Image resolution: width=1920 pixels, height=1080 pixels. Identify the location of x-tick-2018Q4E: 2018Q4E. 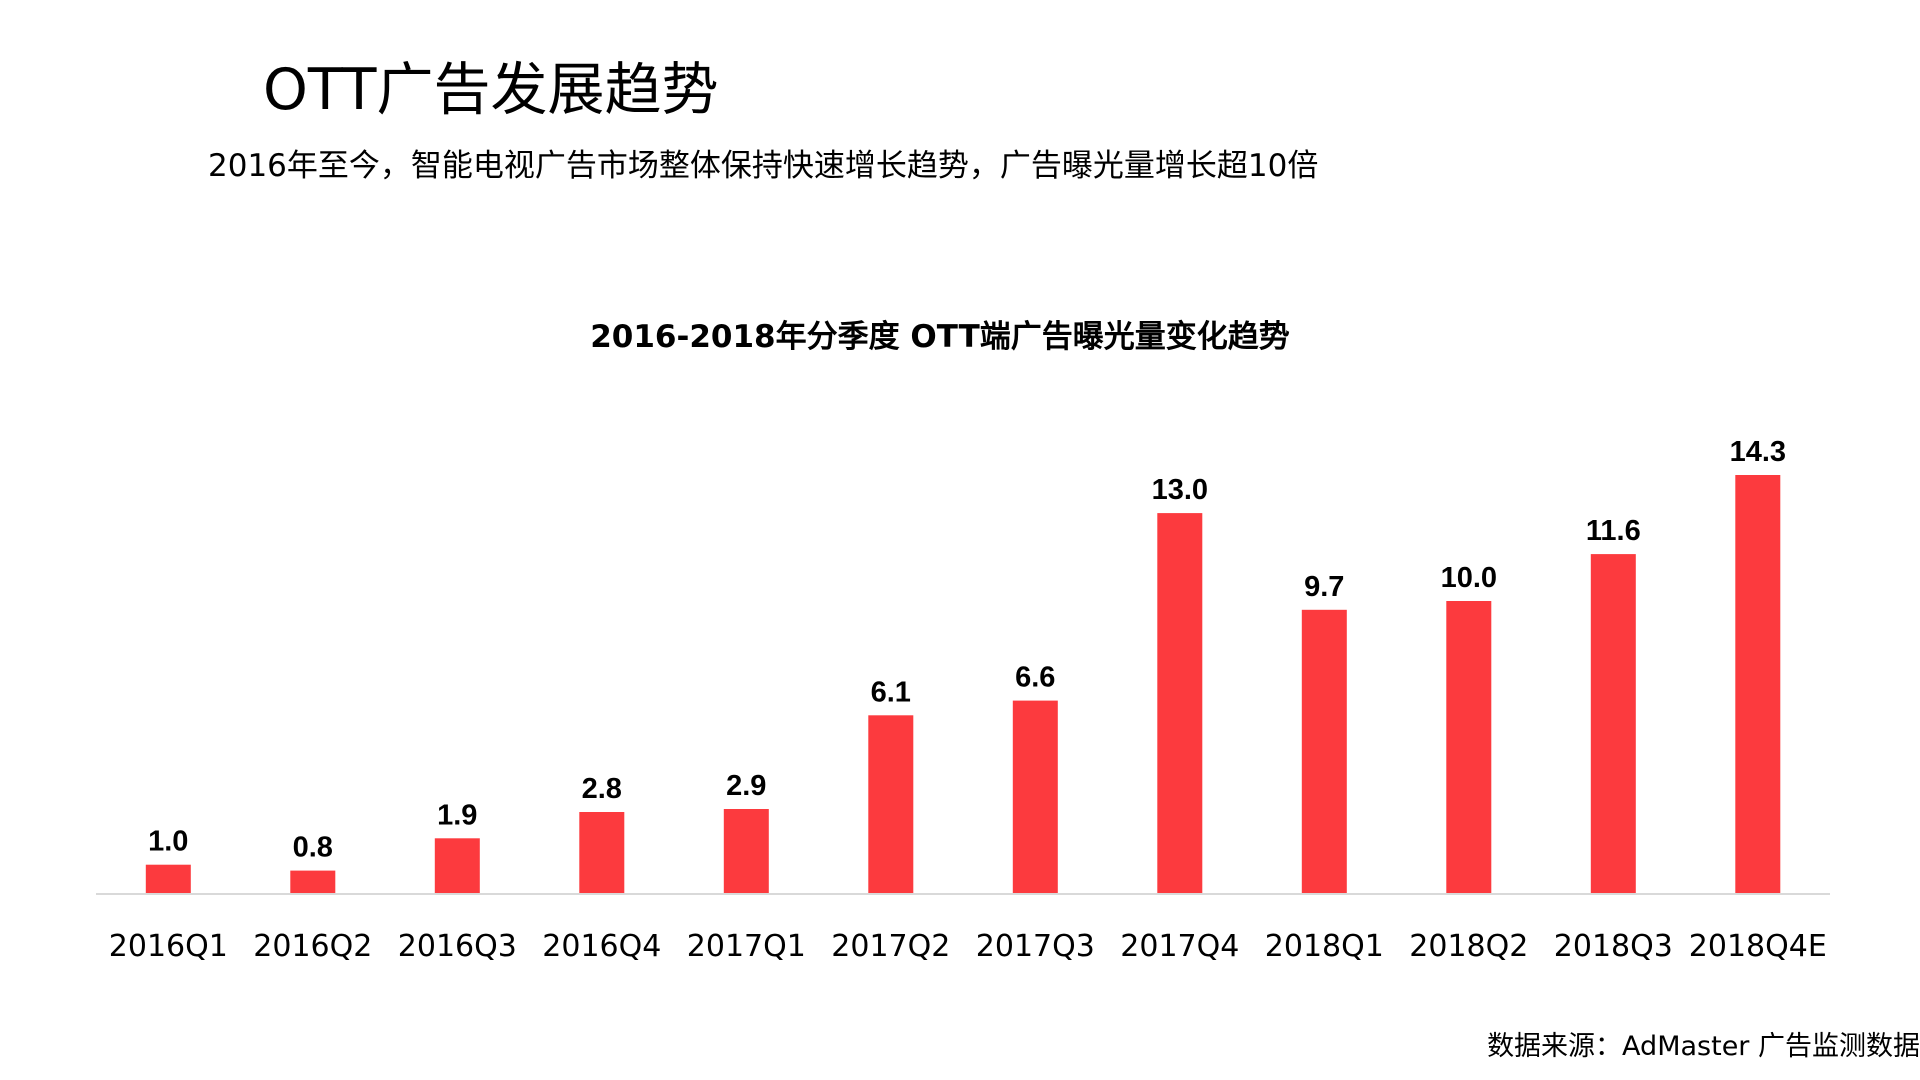
(1758, 946).